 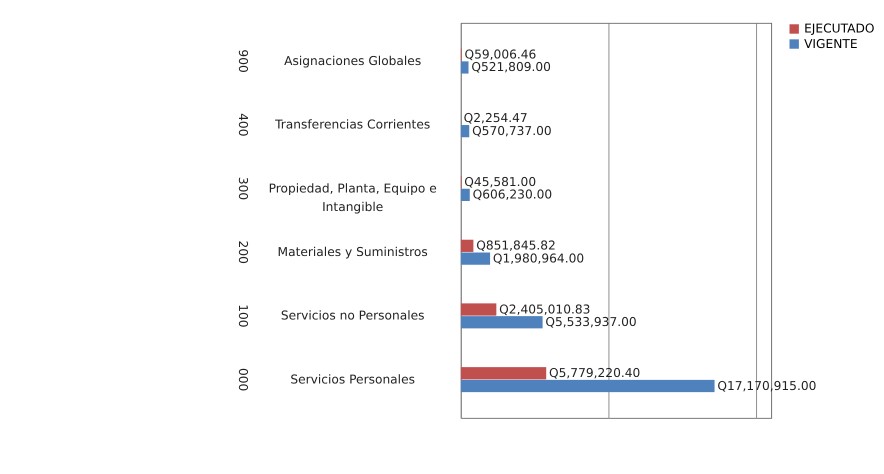 What do you see at coordinates (243, 61) in the screenshot?
I see `text: 900` at bounding box center [243, 61].